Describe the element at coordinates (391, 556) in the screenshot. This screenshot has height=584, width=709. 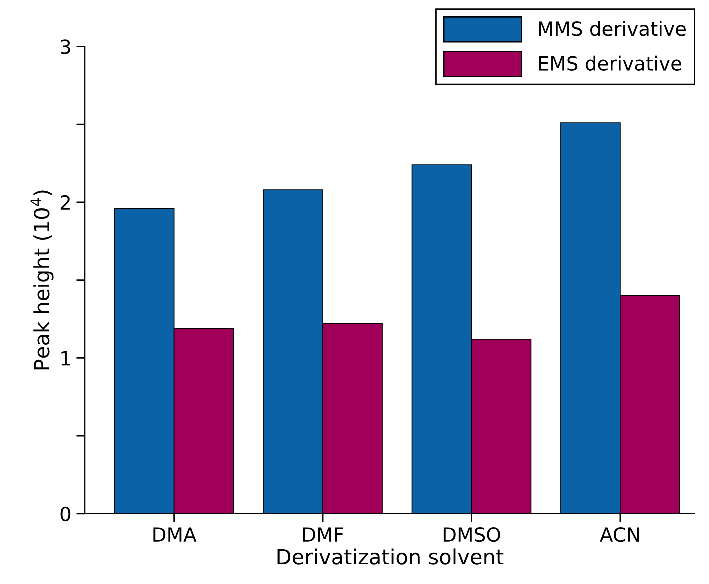
I see `x-axis-title: Derivatization solvent` at that location.